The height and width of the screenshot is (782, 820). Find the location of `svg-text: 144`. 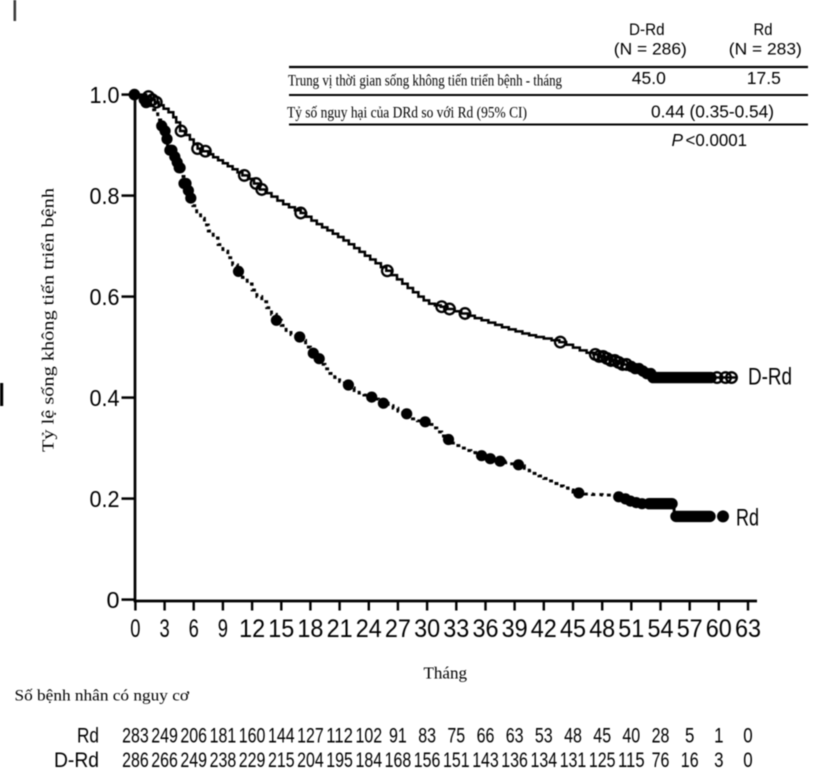

svg-text: 144 is located at coordinates (281, 735).